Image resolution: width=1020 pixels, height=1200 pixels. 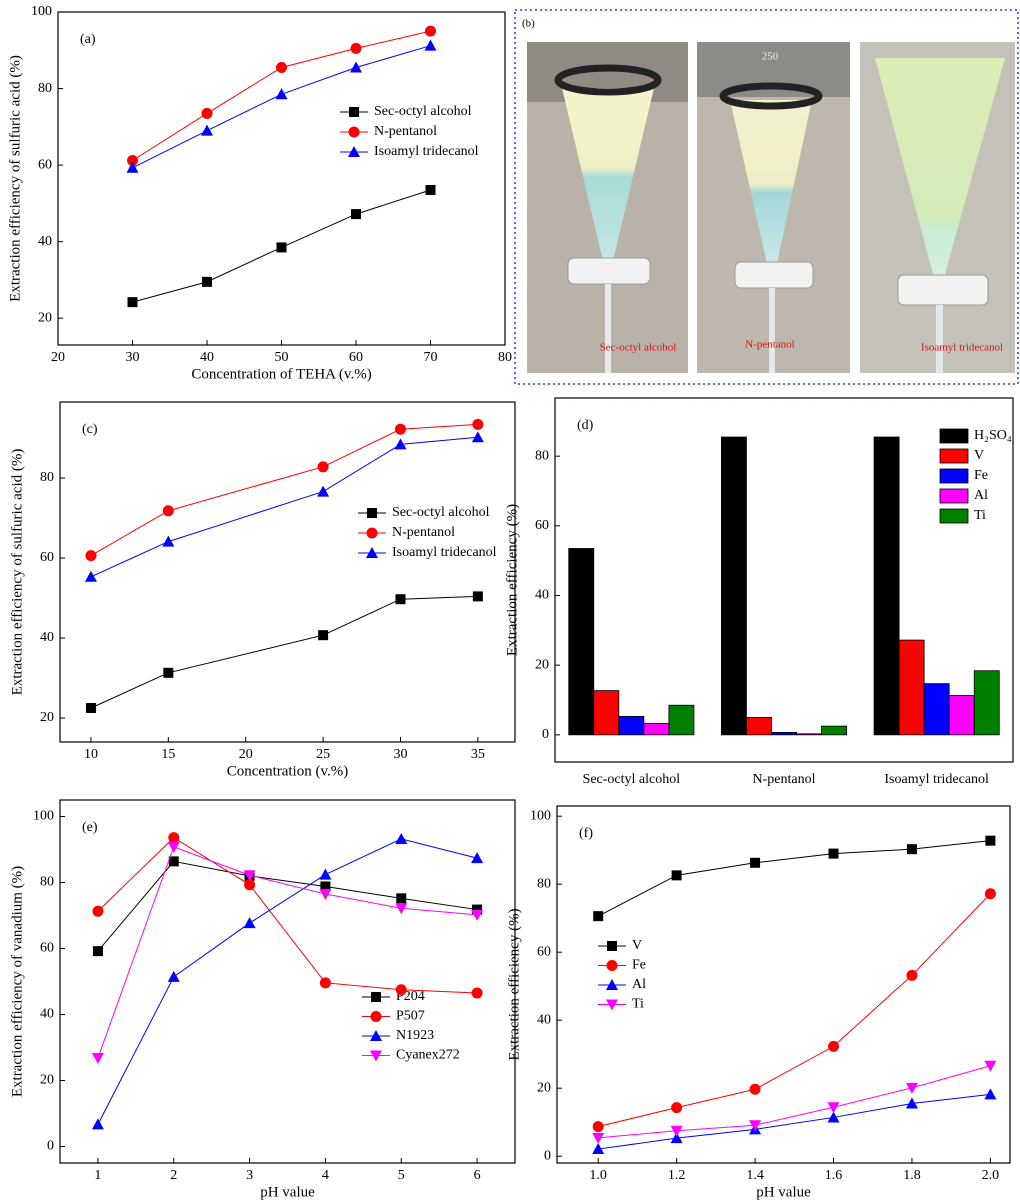 I want to click on plot-frame, so click(x=784, y=580).